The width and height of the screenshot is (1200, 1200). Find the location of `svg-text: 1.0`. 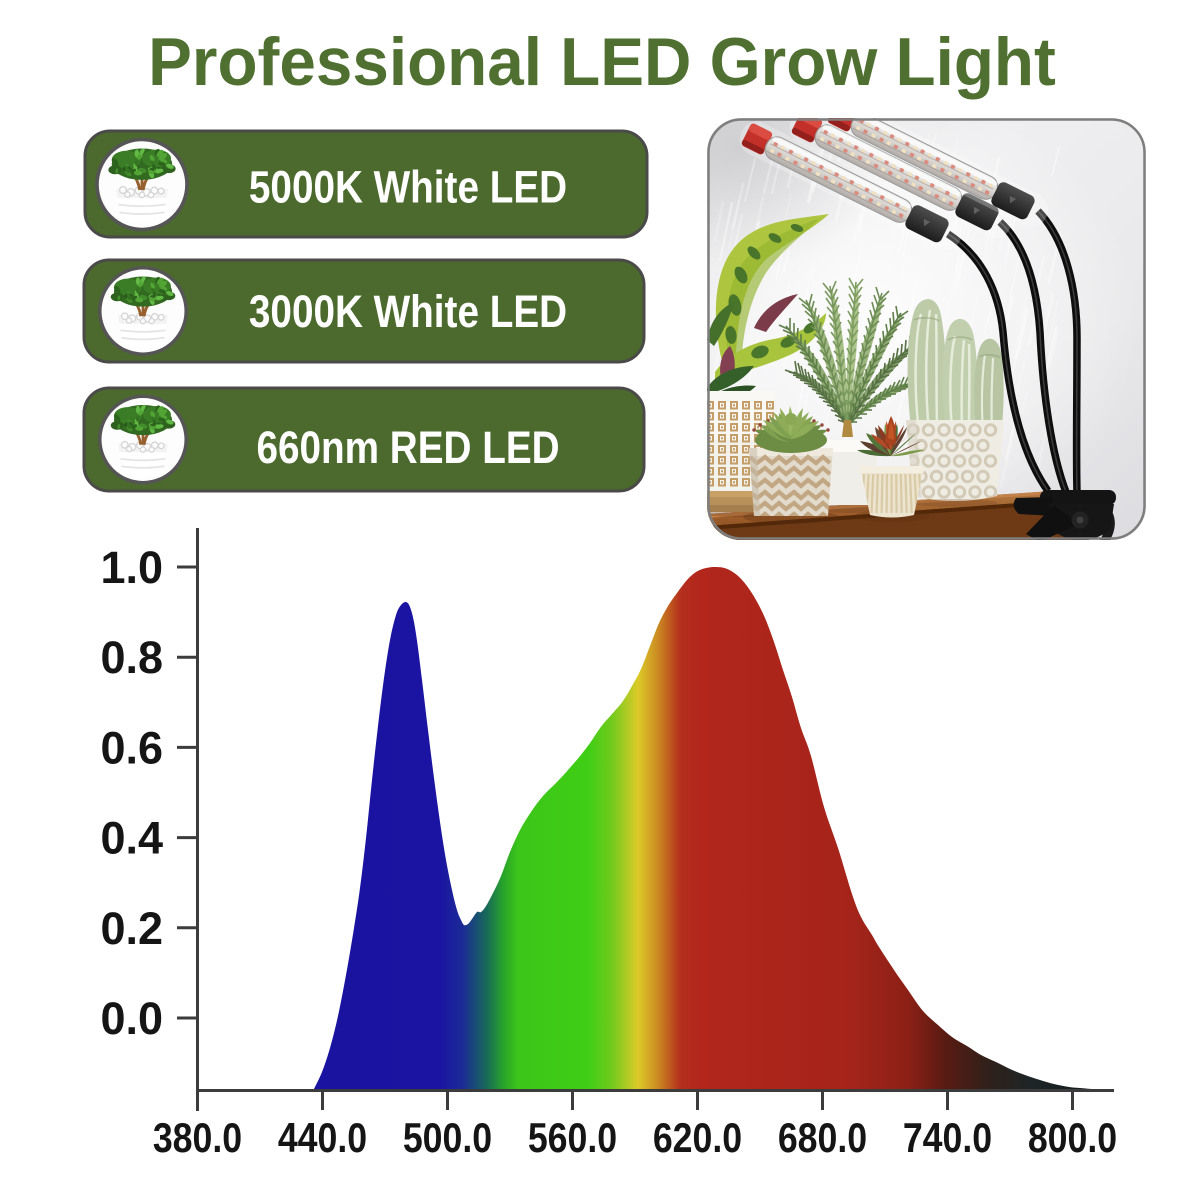

svg-text: 1.0 is located at coordinates (131, 567).